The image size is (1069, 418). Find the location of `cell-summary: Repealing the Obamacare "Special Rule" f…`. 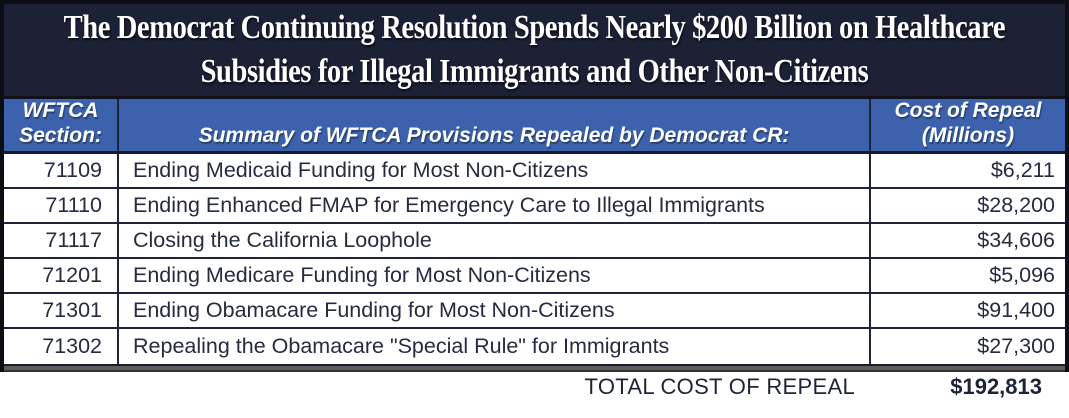

cell-summary: Repealing the Obamacare "Special Rule" f… is located at coordinates (401, 346).